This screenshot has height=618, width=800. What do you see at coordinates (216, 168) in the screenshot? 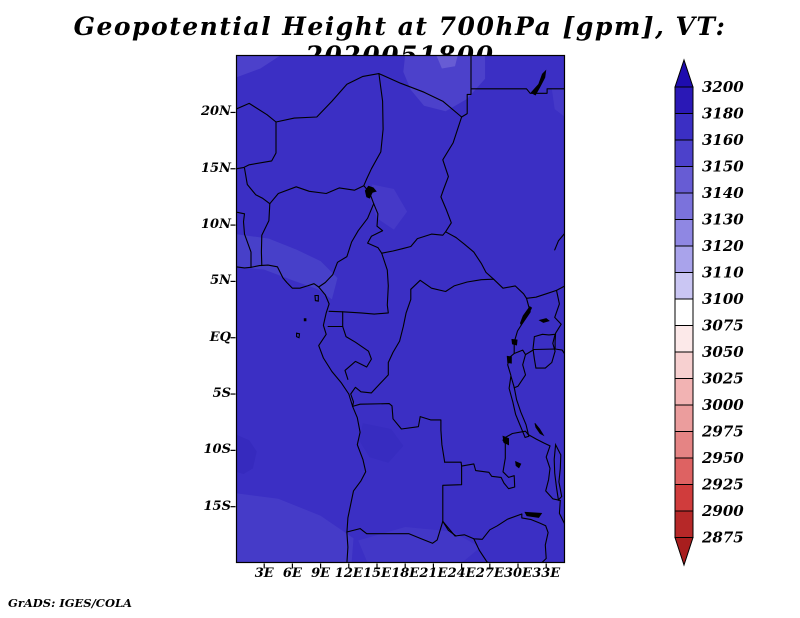
I see `lat-label-15N: 15N` at bounding box center [216, 168].